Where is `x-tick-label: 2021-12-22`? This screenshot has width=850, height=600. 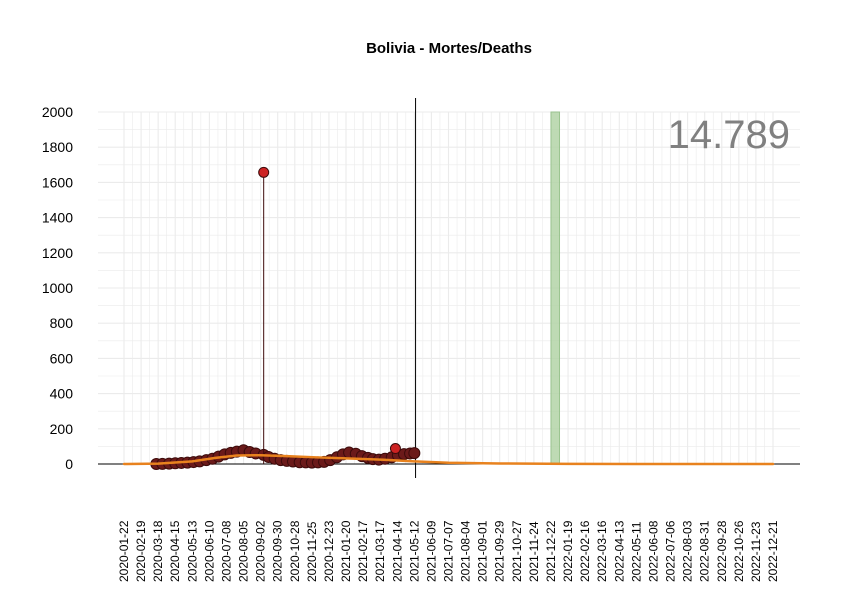 x-tick-label: 2021-12-22 is located at coordinates (551, 551).